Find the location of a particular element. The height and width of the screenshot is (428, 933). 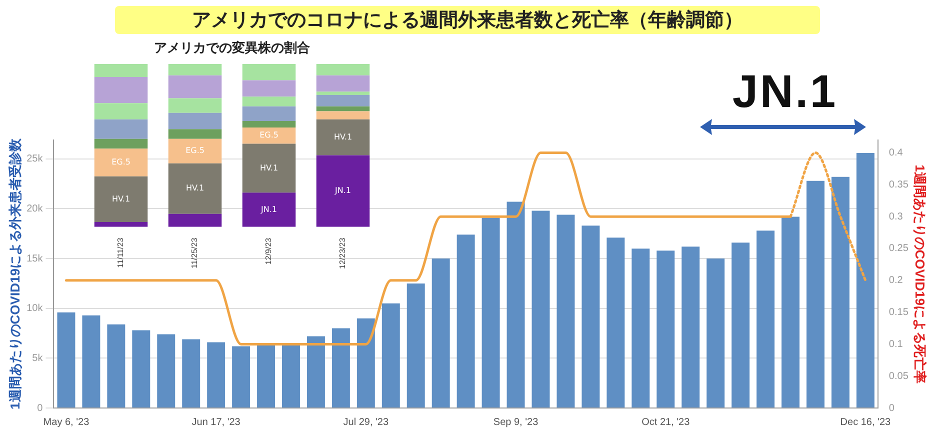

y-tick-label: 20k is located at coordinates (35, 208).